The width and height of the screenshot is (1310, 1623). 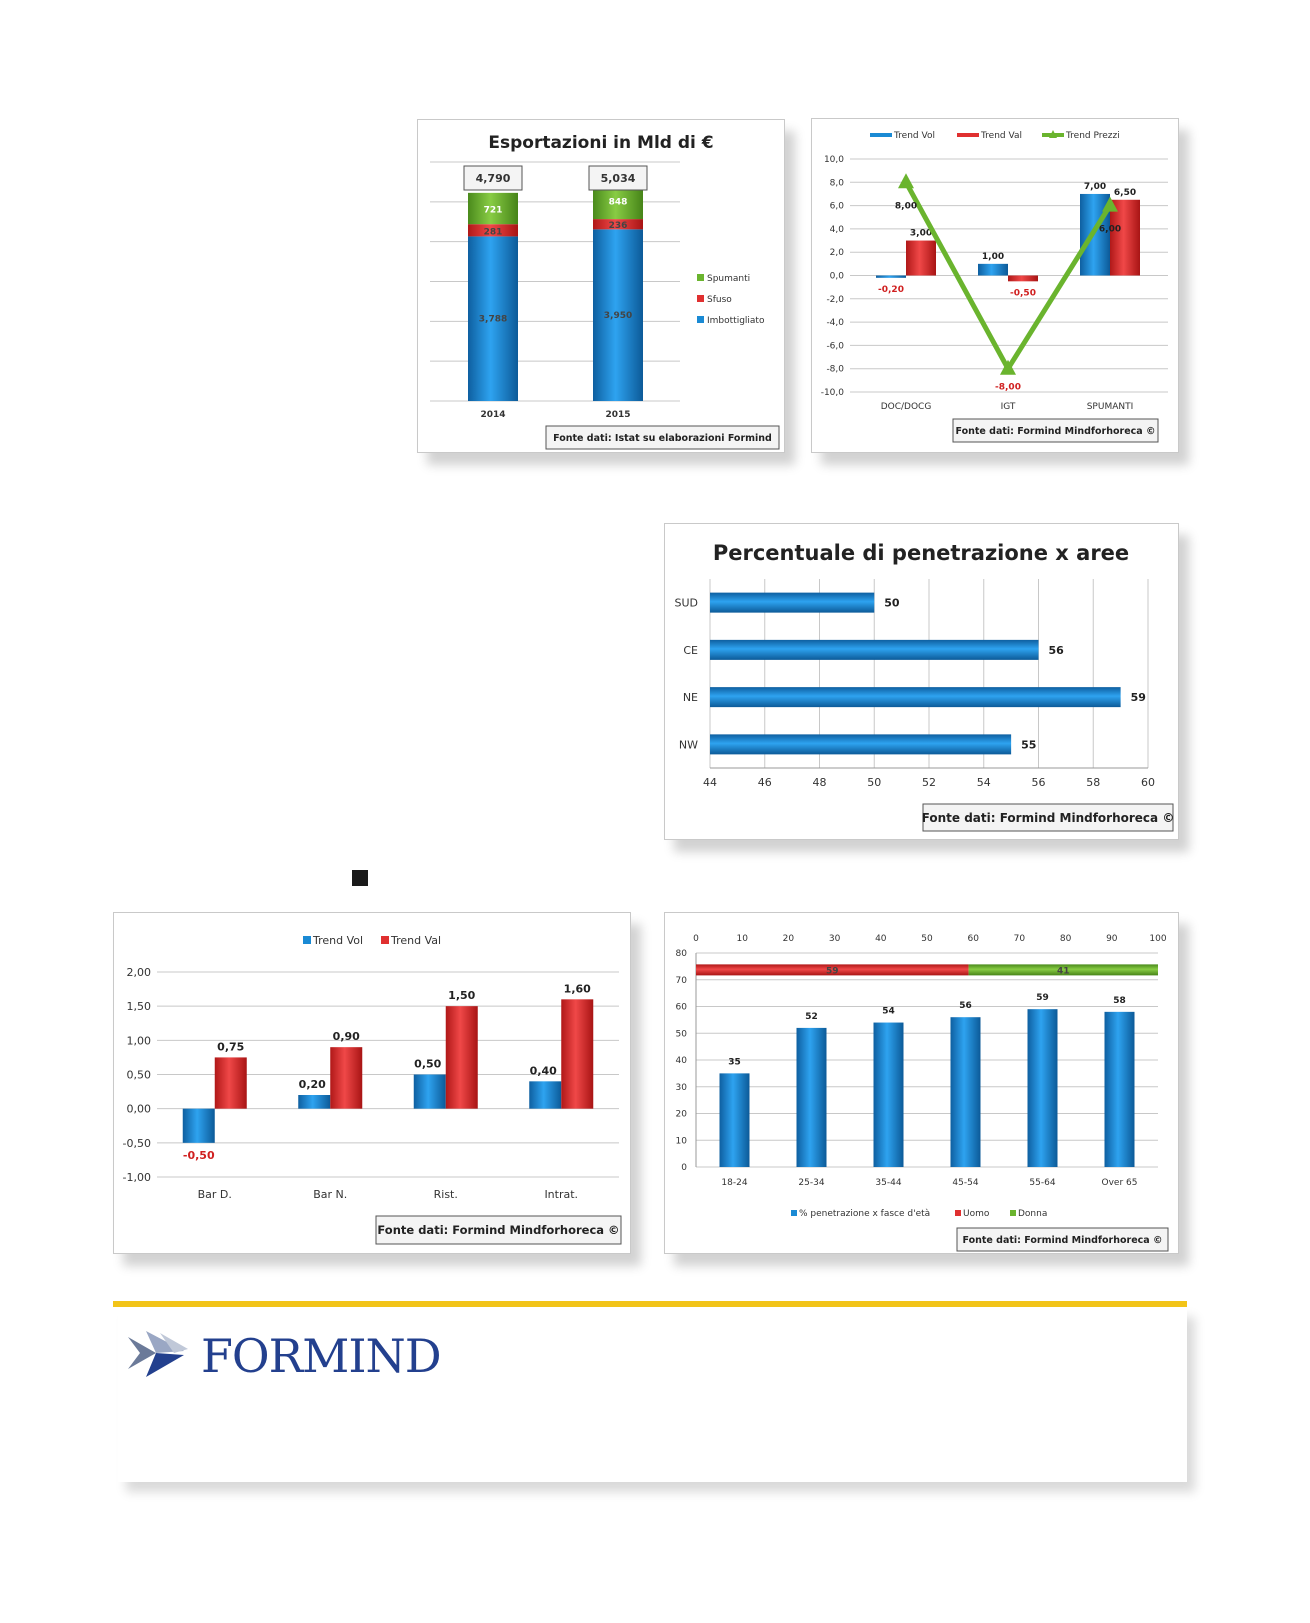 I want to click on y-tick-label: 2,00, so click(x=139, y=972).